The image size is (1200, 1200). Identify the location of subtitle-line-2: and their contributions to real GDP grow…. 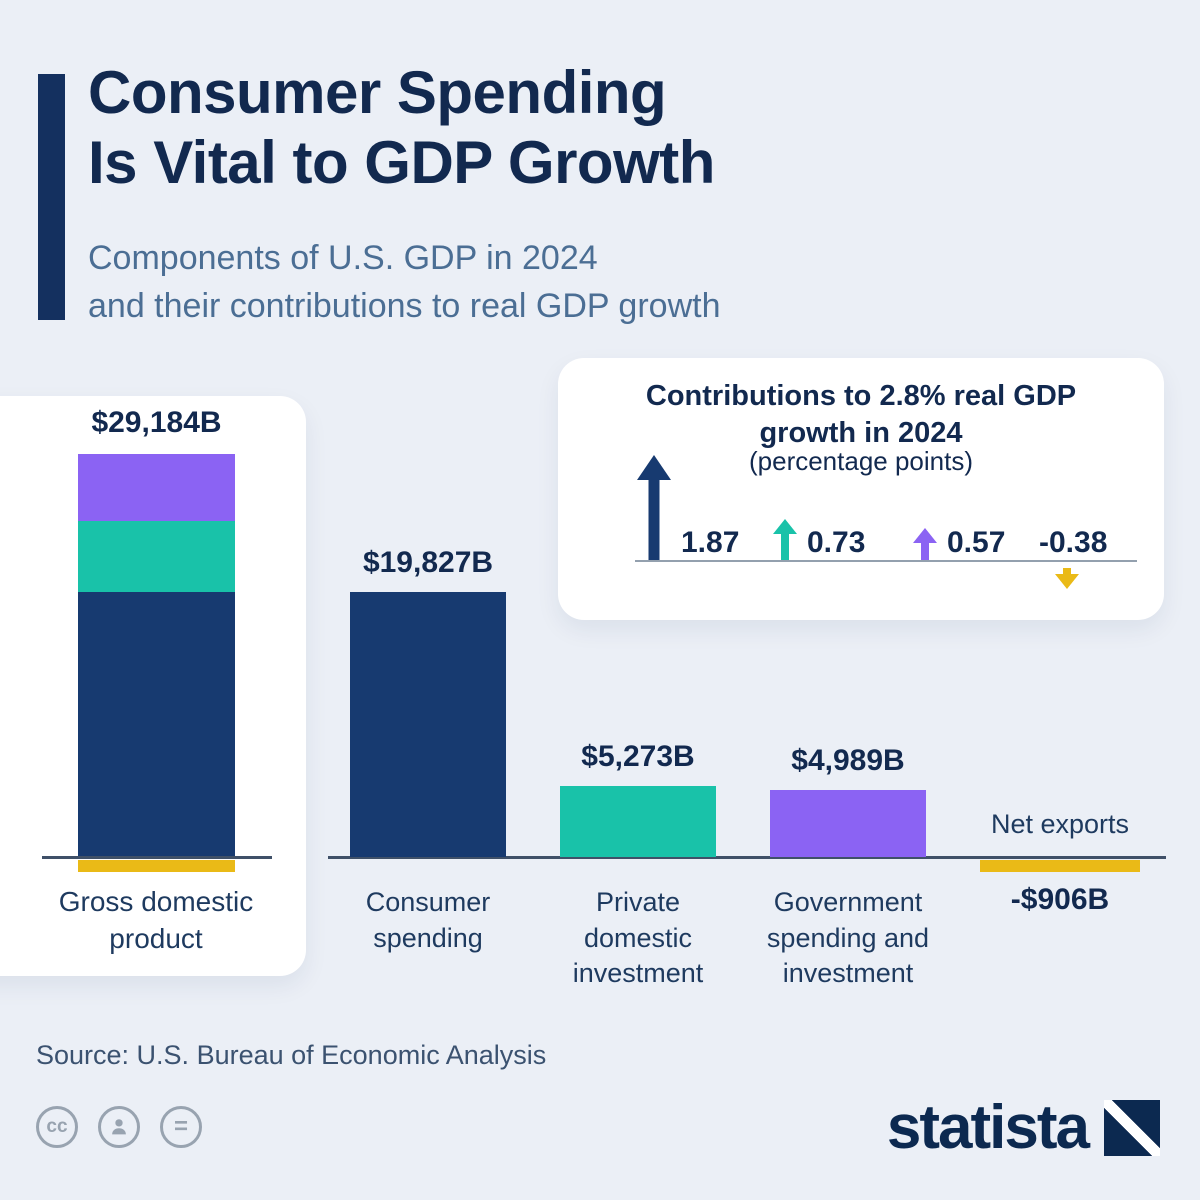
(404, 306).